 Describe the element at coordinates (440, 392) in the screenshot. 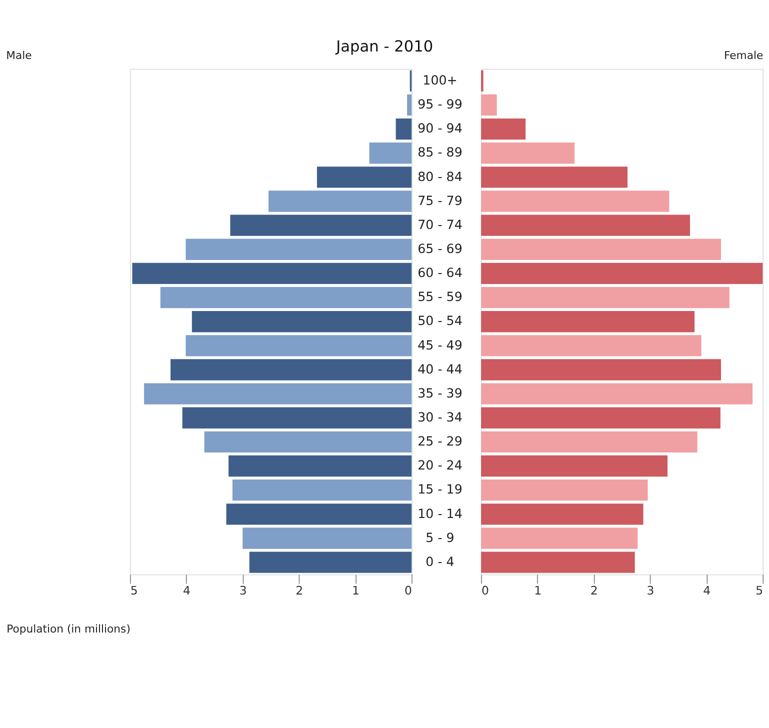

I see `y-tick-label: 35 - 39` at that location.